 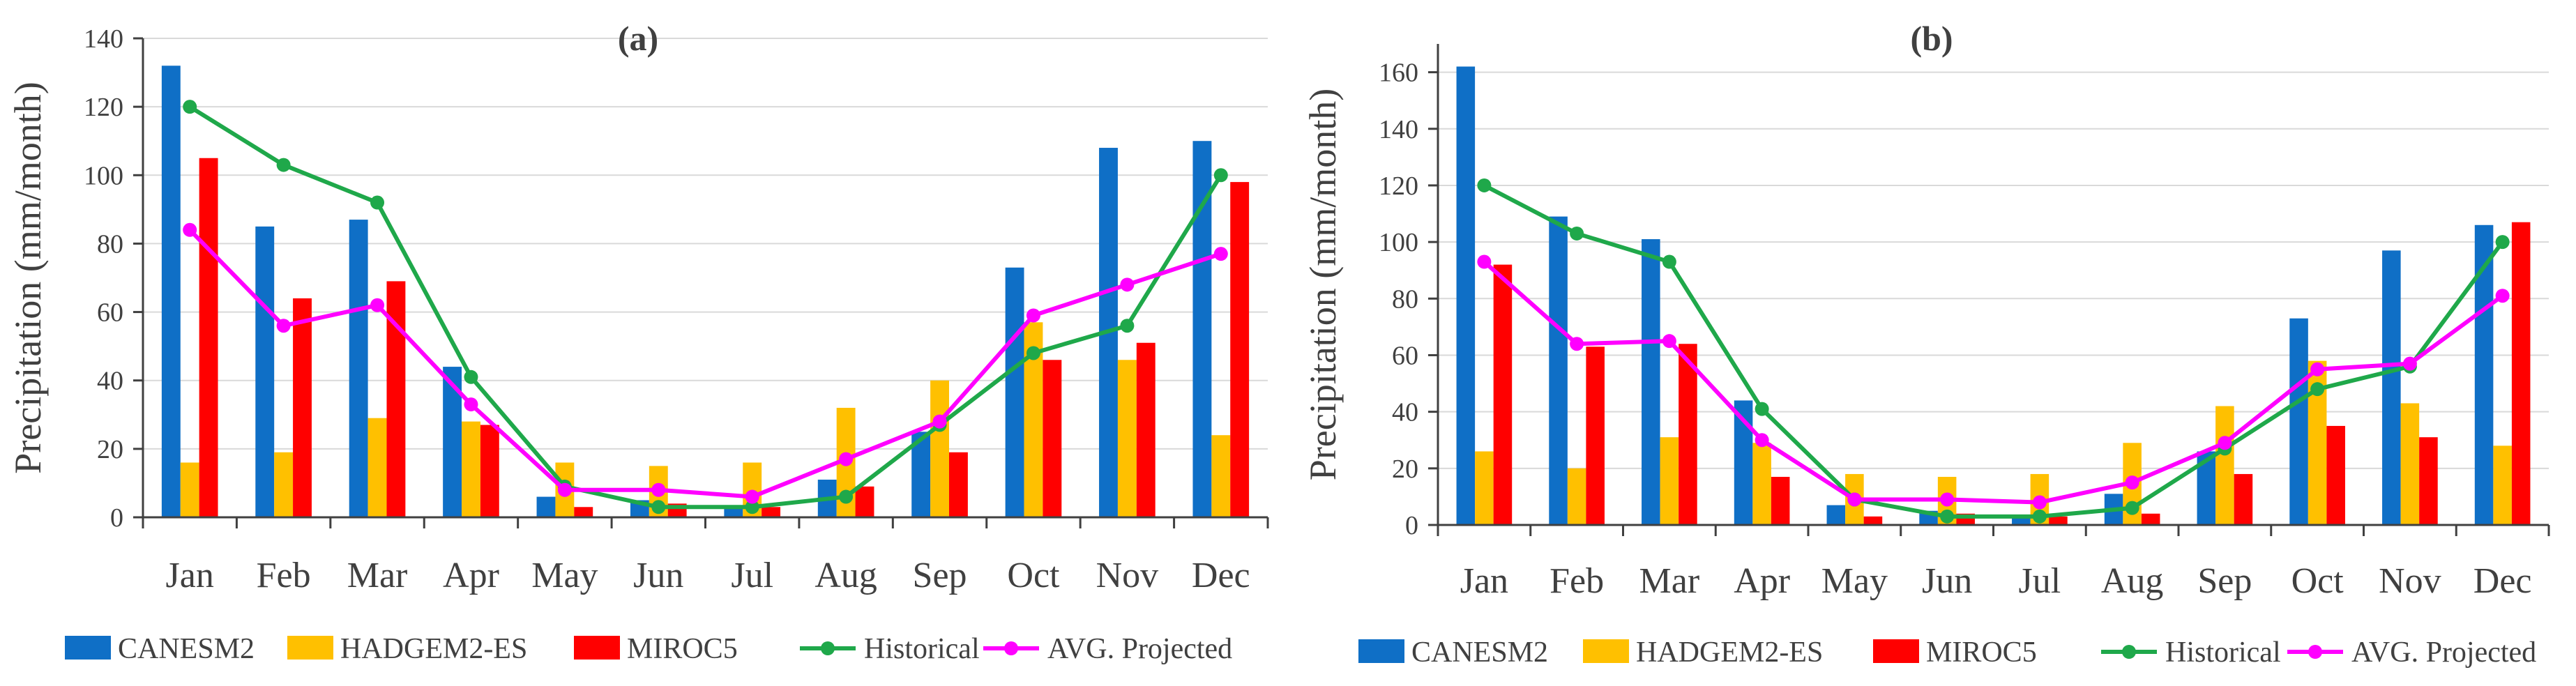 I want to click on marker-historical-oct, so click(x=2317, y=390).